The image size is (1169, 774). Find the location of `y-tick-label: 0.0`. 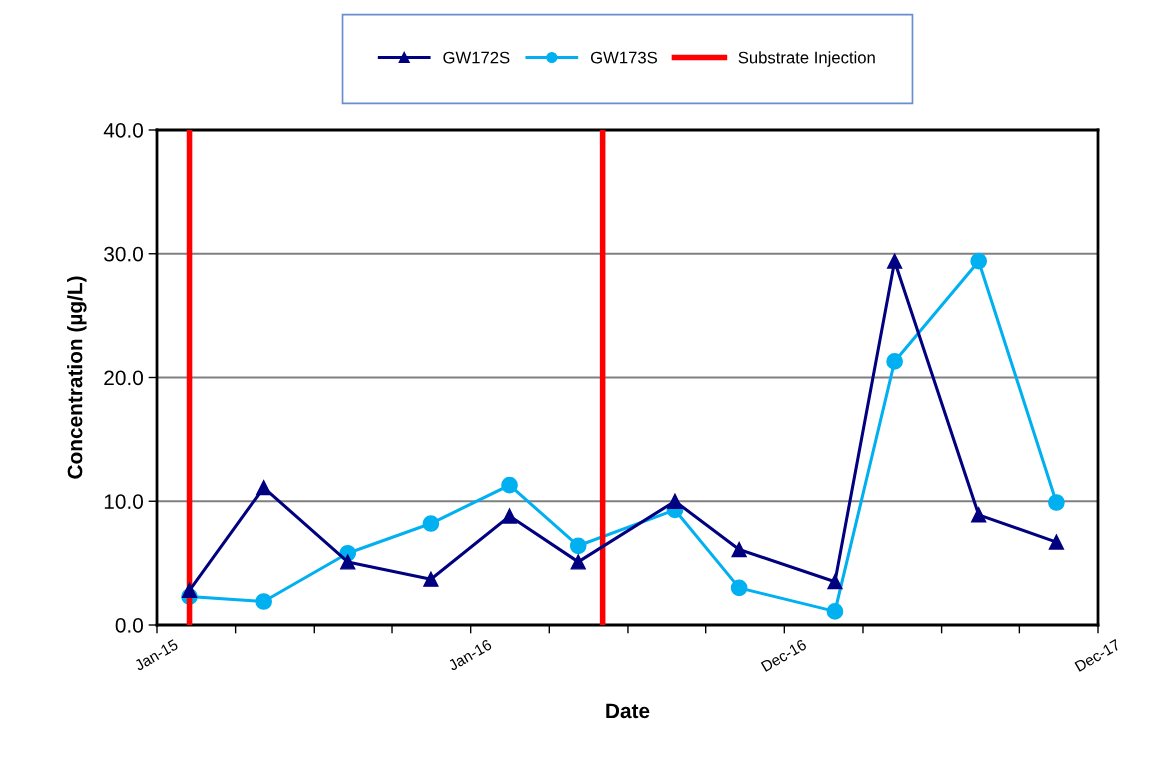

y-tick-label: 0.0 is located at coordinates (129, 625).